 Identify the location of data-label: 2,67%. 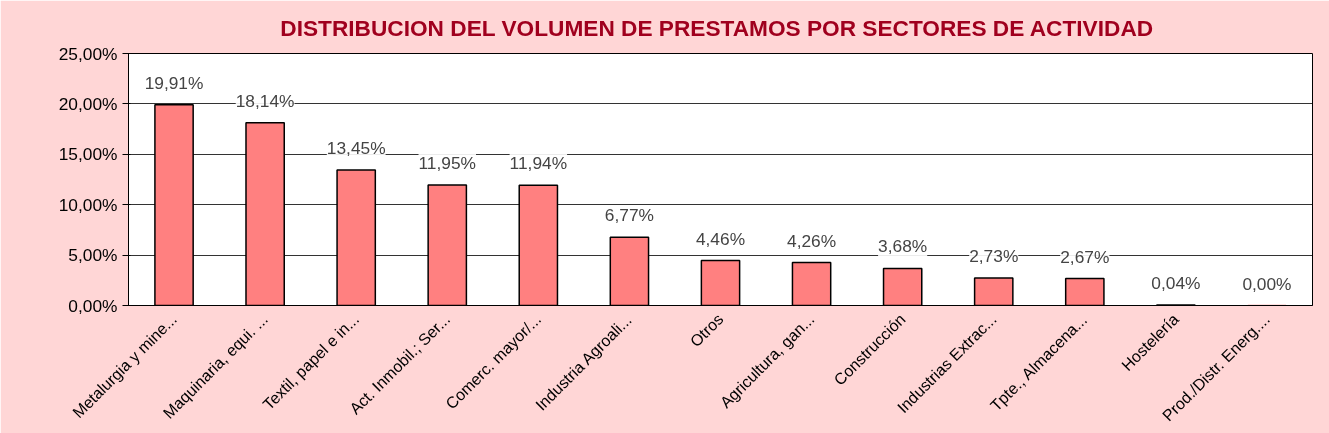
(1085, 256).